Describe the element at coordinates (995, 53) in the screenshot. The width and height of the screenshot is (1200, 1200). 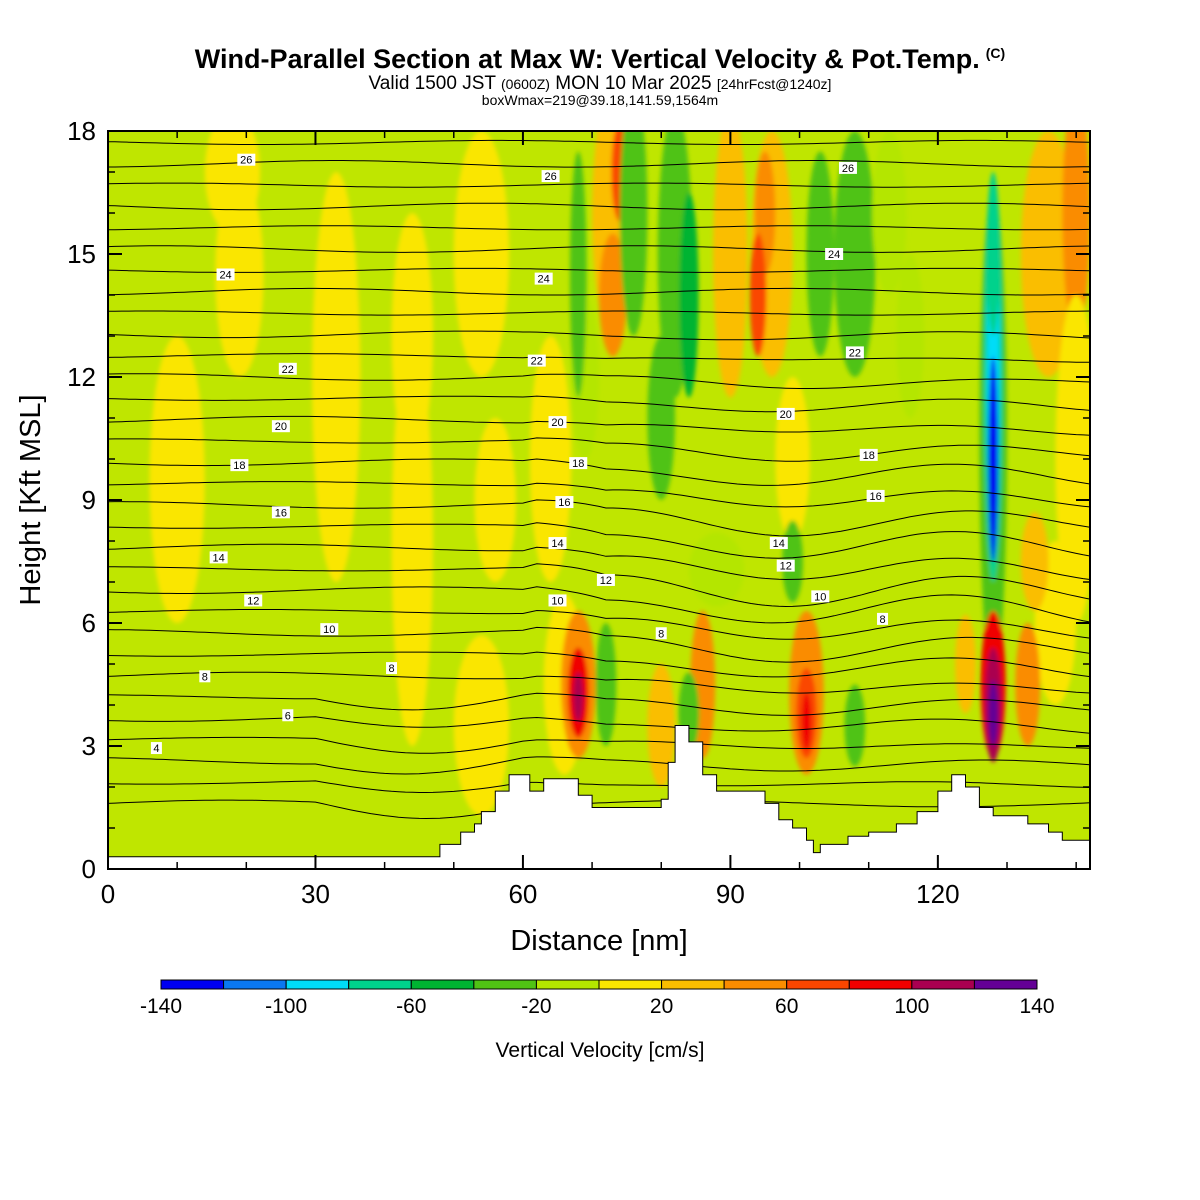
I see `copyright-mark: (C)` at that location.